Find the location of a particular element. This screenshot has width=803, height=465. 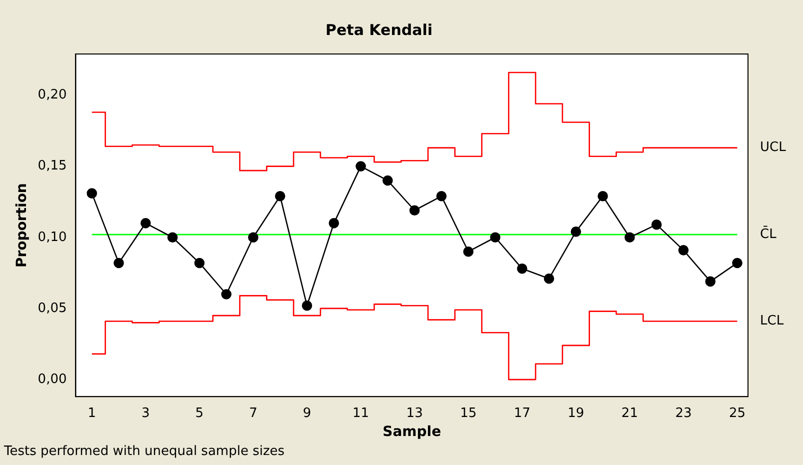

x-tick-label: 21 is located at coordinates (629, 413).